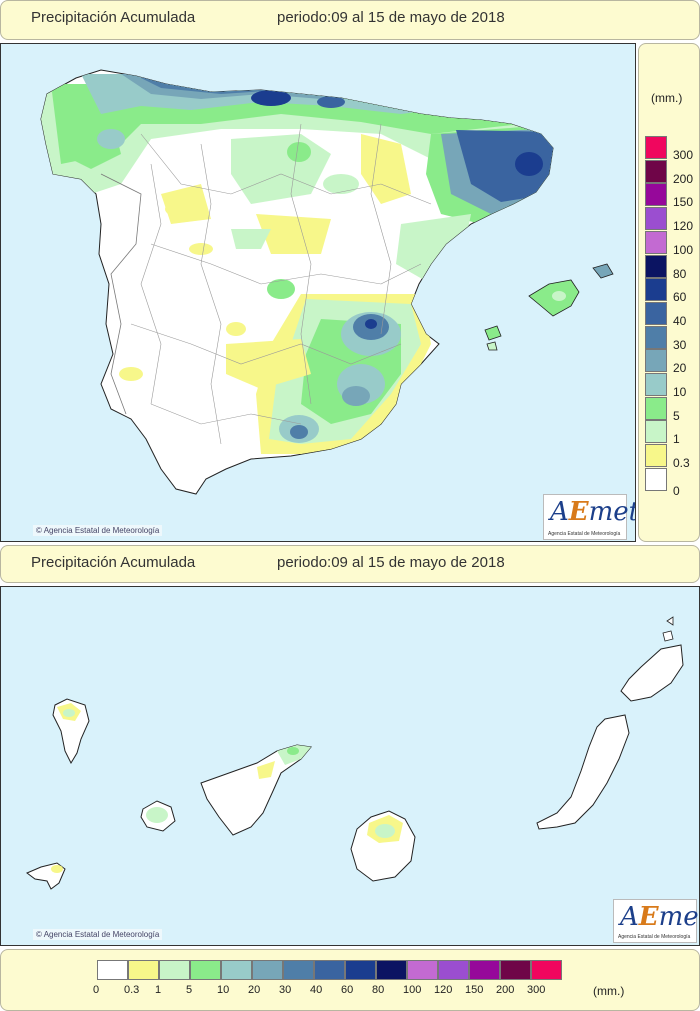 This screenshot has height=1011, width=700. What do you see at coordinates (656, 921) in the screenshot?
I see `bottom-aemet-logo: AEmet Agencia Estatal de Meteorología` at bounding box center [656, 921].